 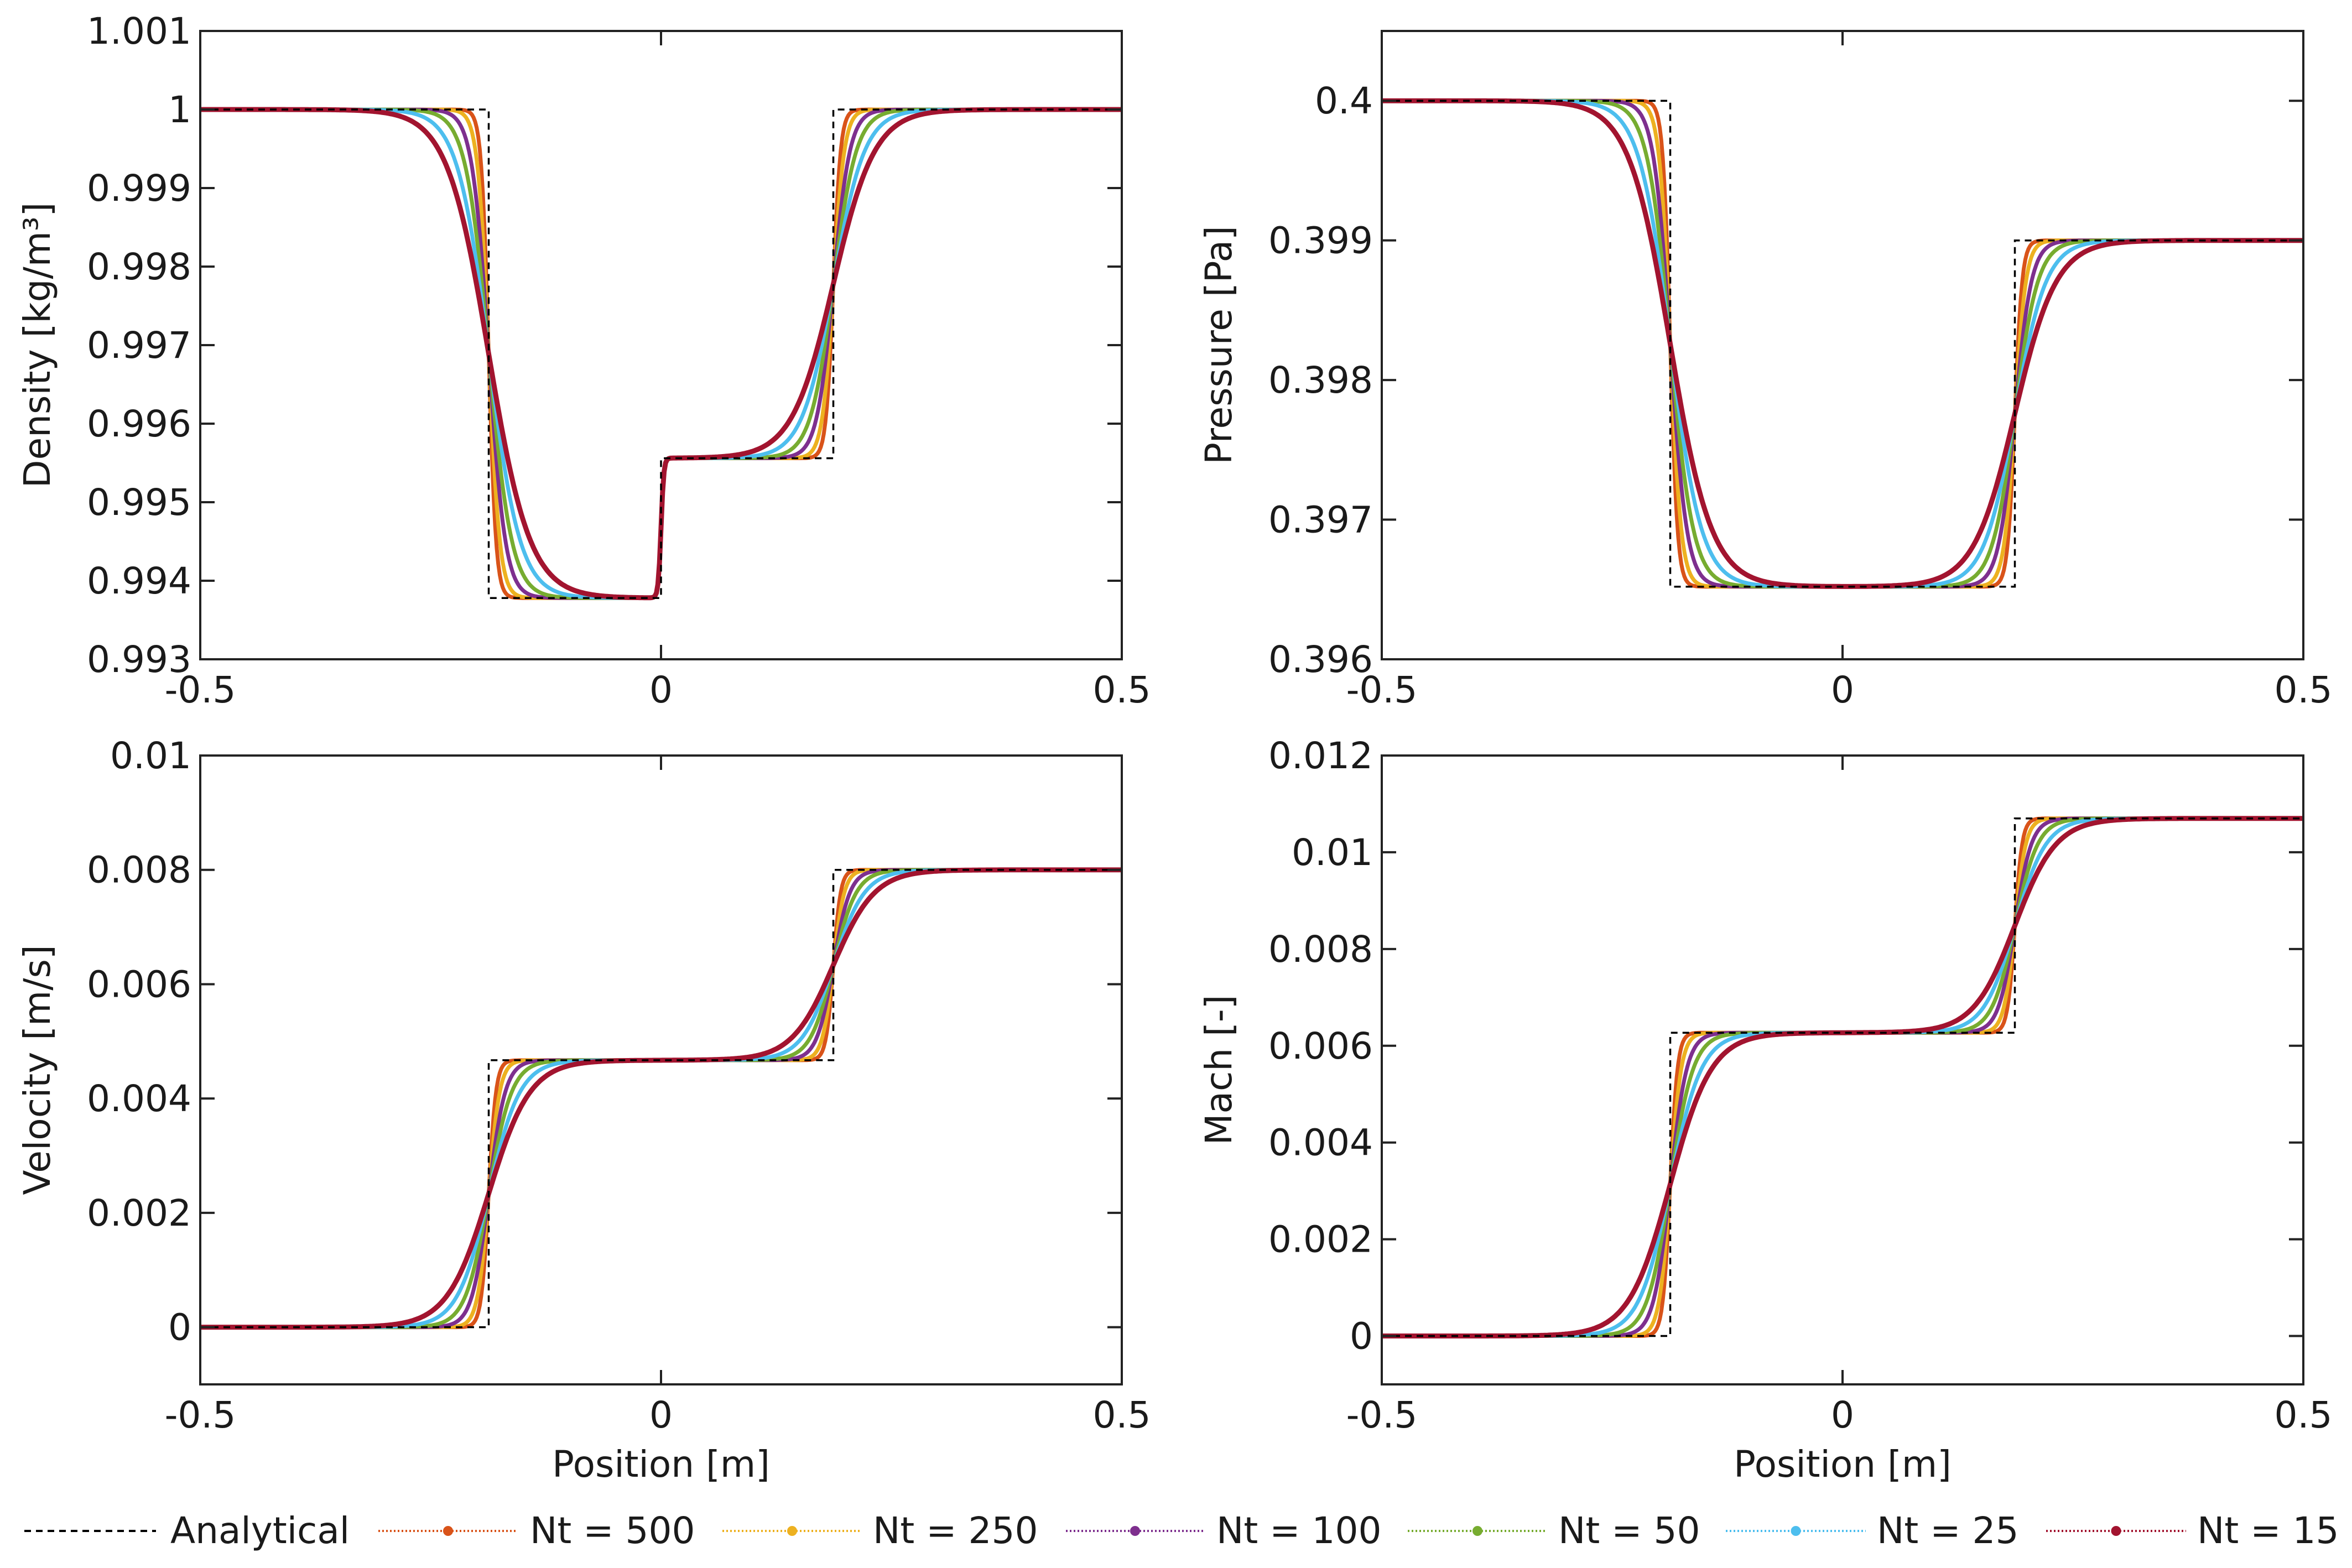 I want to click on legend-item-analytical: Analytical, so click(x=187, y=1530).